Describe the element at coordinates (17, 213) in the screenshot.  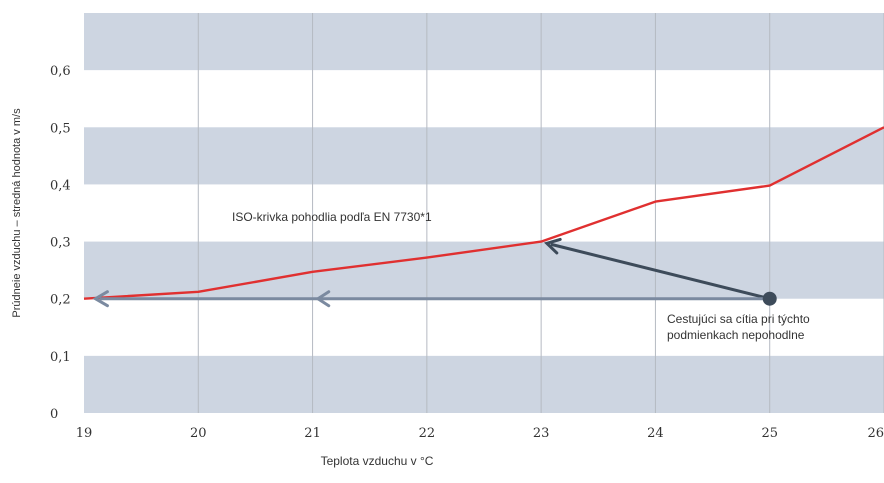
I see `y-axis-label: Prúdneie vzduchu – stredná hodnota v m/s` at that location.